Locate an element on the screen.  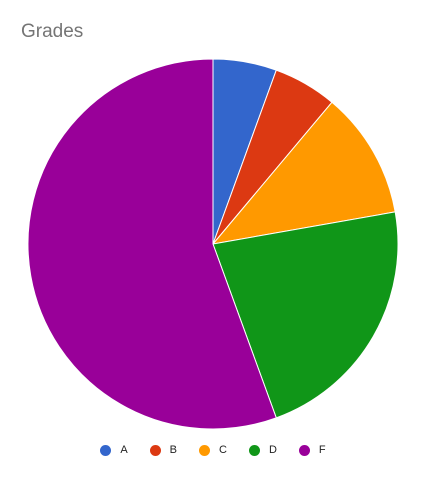
legend-swatch-d is located at coordinates (254, 450).